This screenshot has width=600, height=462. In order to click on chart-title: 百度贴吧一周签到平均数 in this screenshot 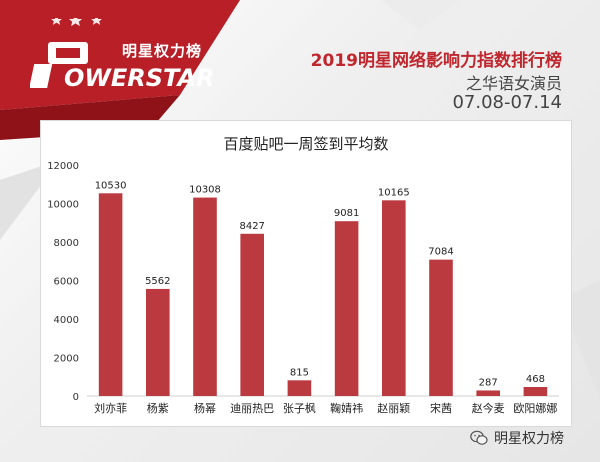, I will do `click(305, 144)`.